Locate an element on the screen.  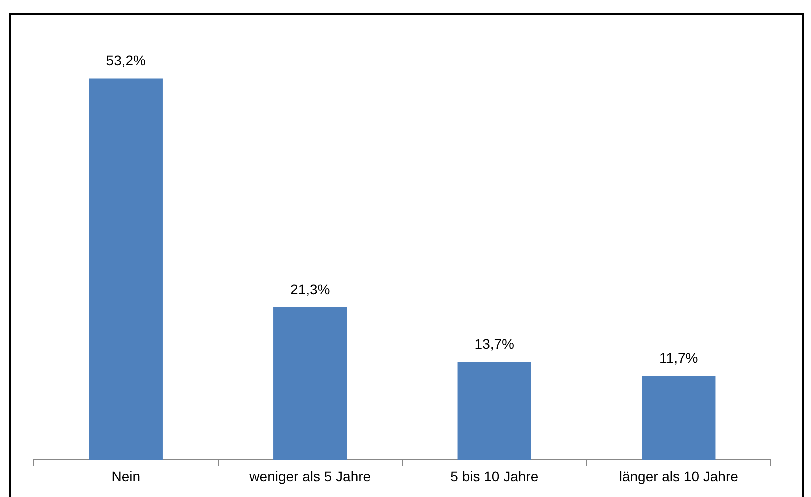
data-label: 53,2% is located at coordinates (126, 60).